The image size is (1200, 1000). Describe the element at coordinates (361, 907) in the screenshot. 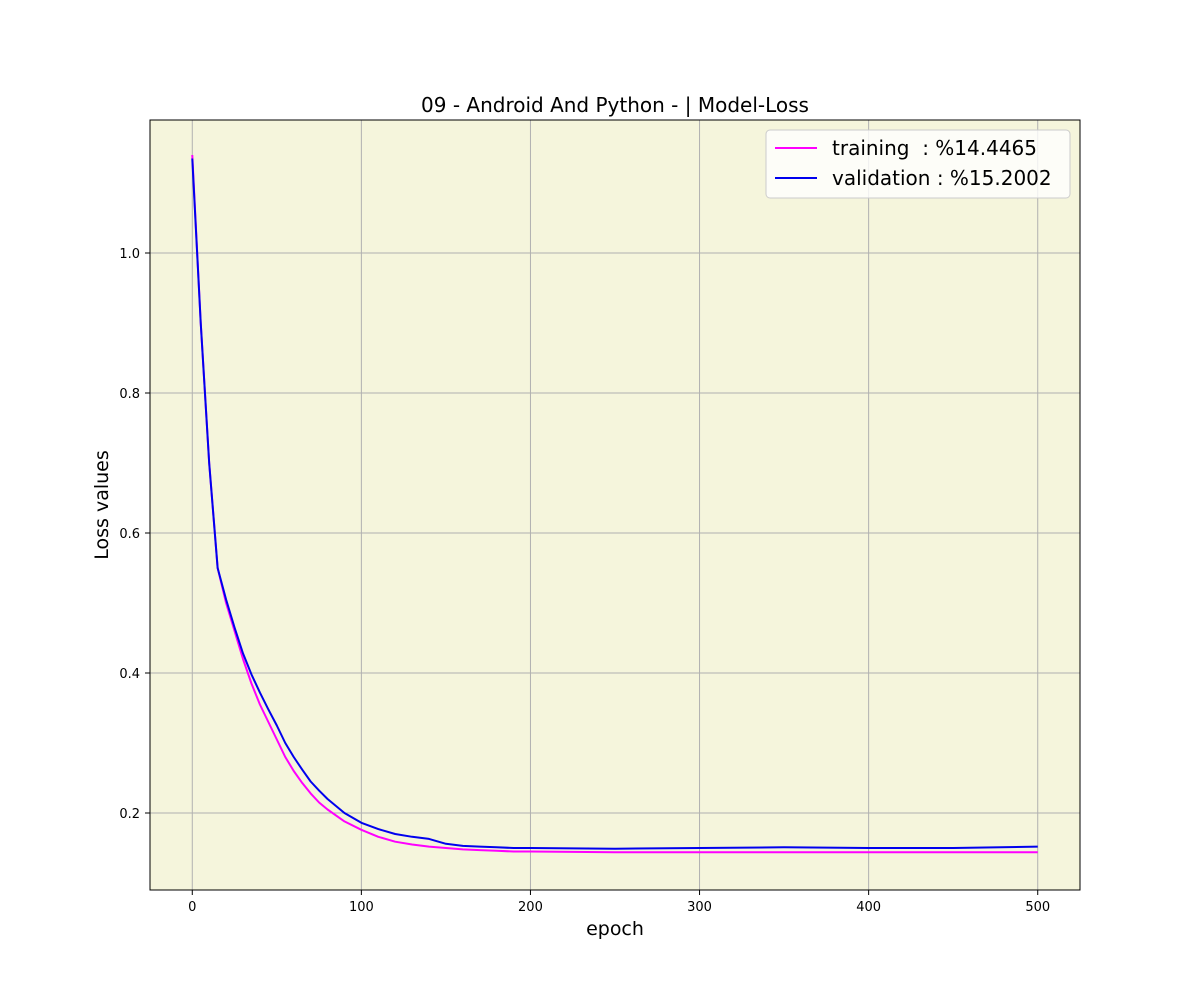

I see `x-tick-label: 100` at that location.